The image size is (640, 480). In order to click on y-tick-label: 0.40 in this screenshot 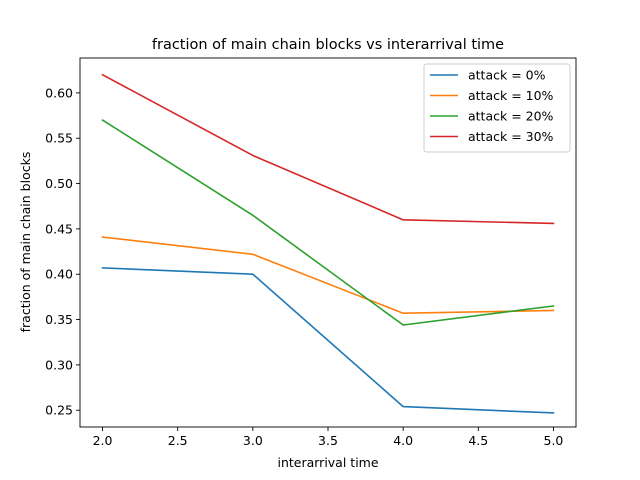, I will do `click(59, 274)`.